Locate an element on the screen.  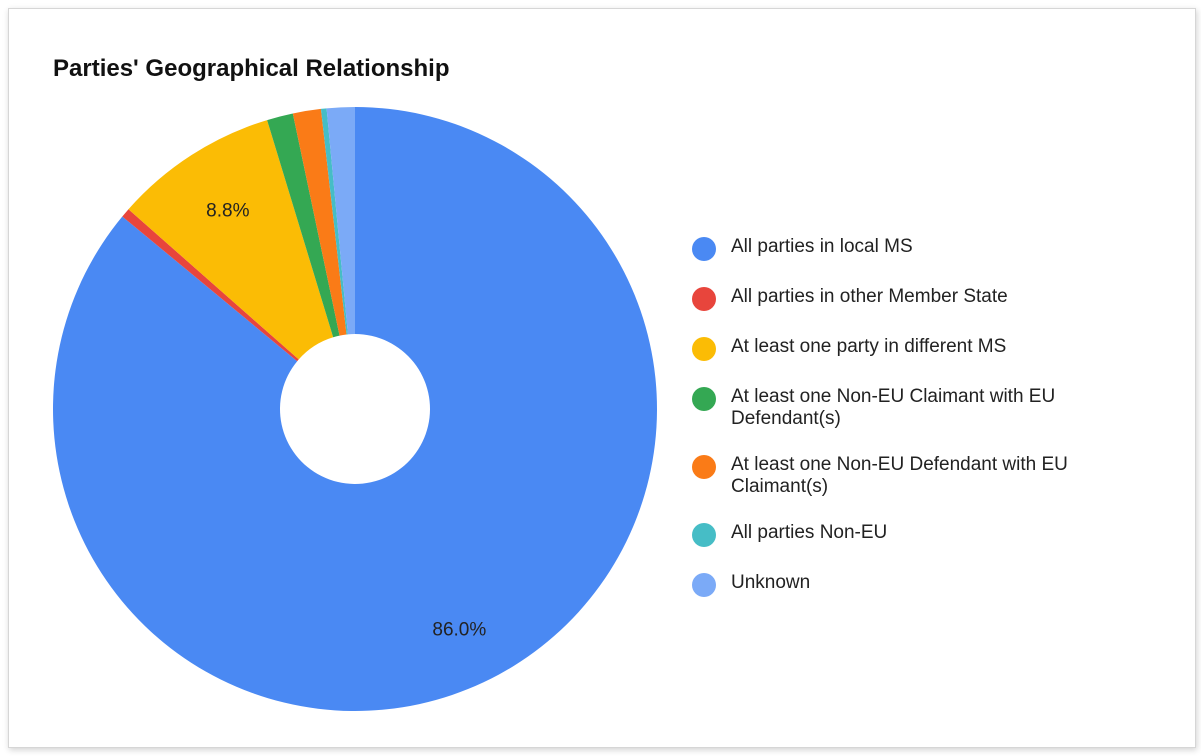
slice-data-label: 8.8% is located at coordinates (227, 210).